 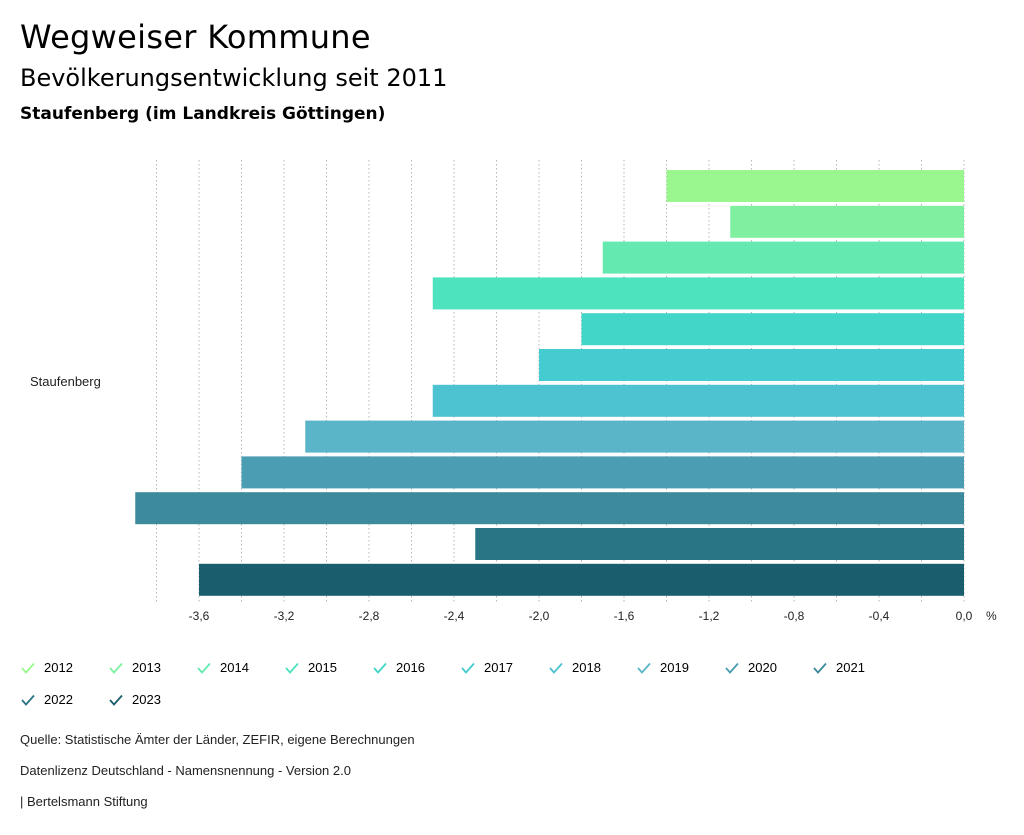 I want to click on legend-label: 2019, so click(x=674, y=667).